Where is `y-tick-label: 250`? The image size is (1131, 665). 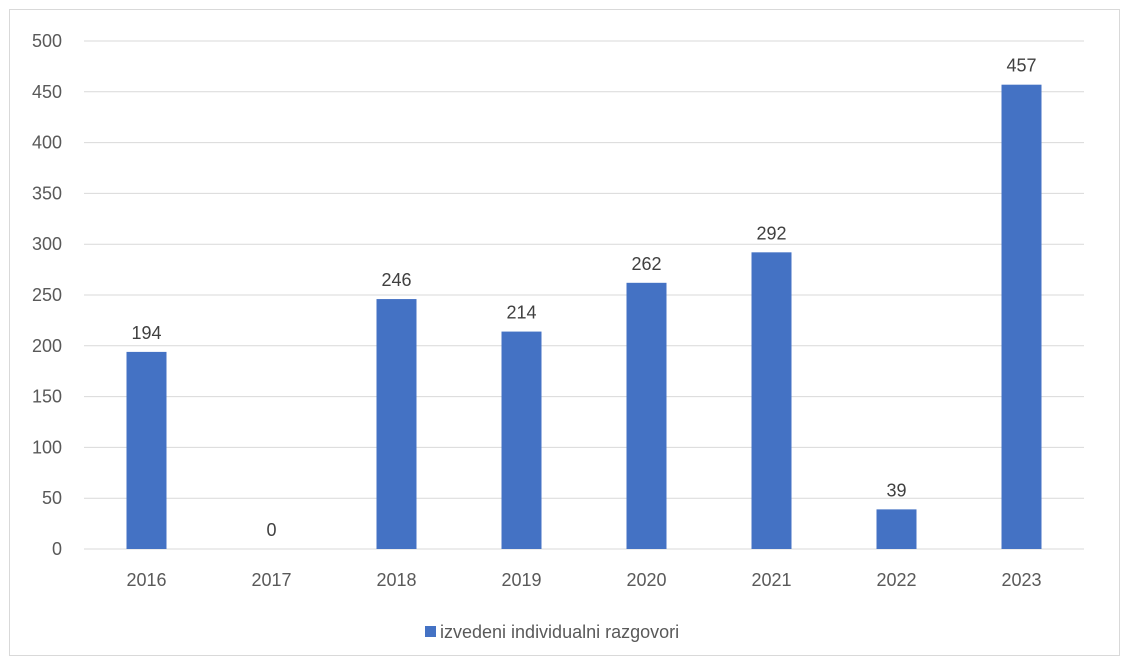
y-tick-label: 250 is located at coordinates (47, 295).